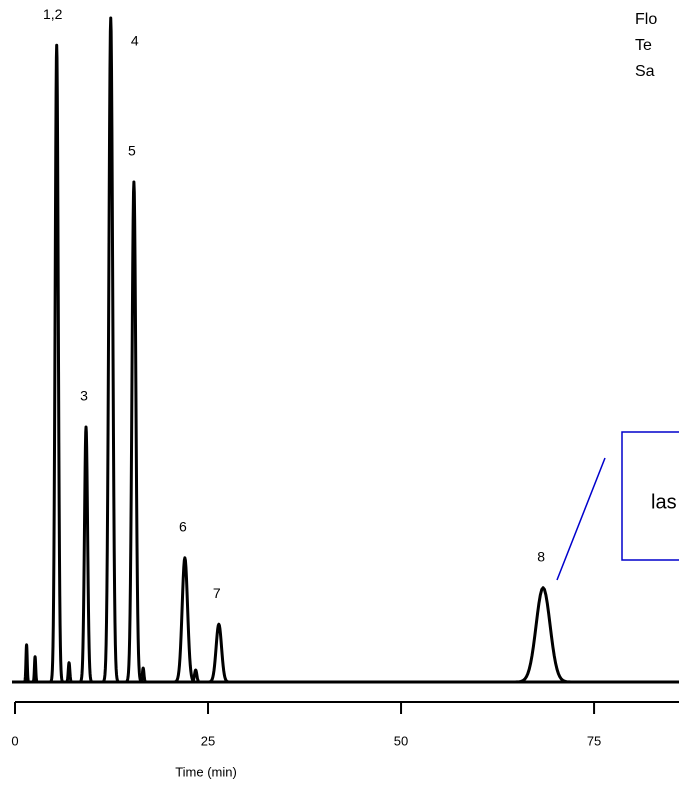 Image resolution: width=679 pixels, height=789 pixels. I want to click on info-text: Flo Te Sa, so click(646, 45).